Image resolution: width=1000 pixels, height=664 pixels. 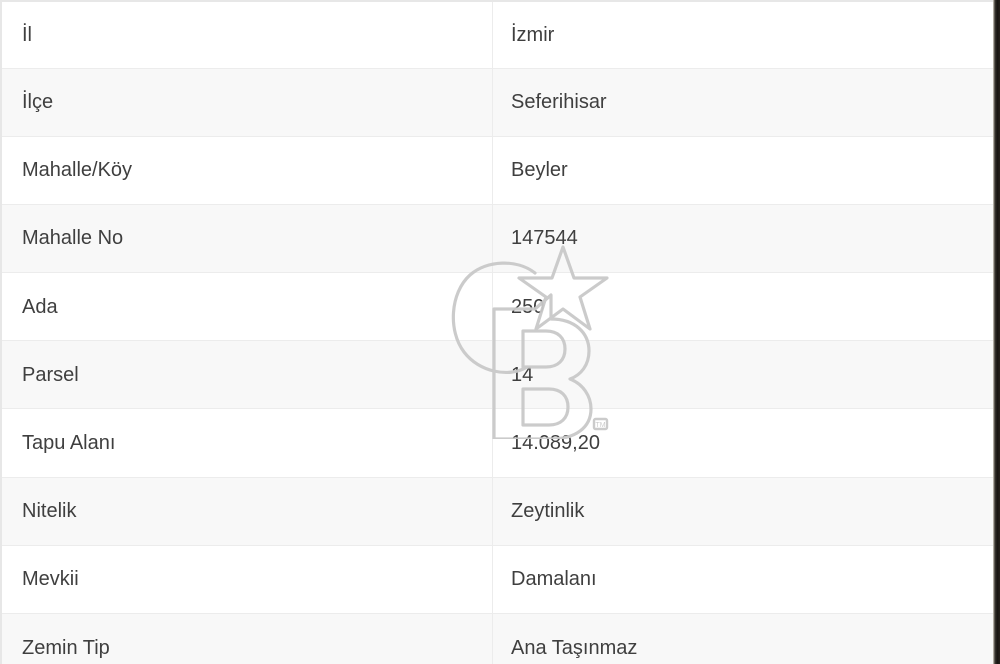 What do you see at coordinates (742, 307) in the screenshot?
I see `row-value-ada: 250` at bounding box center [742, 307].